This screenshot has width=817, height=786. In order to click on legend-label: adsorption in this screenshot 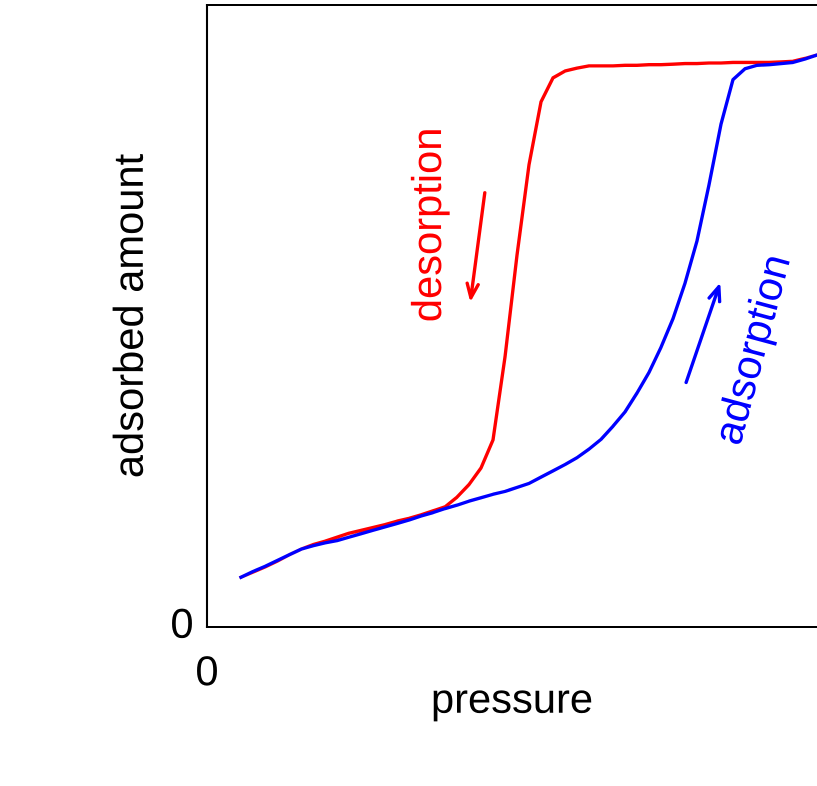, I will do `click(754, 351)`.